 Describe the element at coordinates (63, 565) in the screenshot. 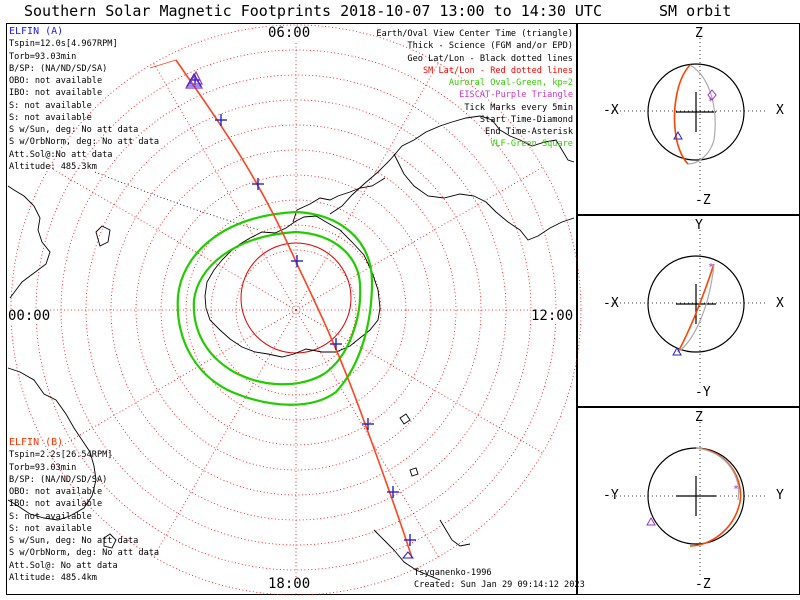

I see `elfin-b-line: Att.Sol@: No att data` at that location.